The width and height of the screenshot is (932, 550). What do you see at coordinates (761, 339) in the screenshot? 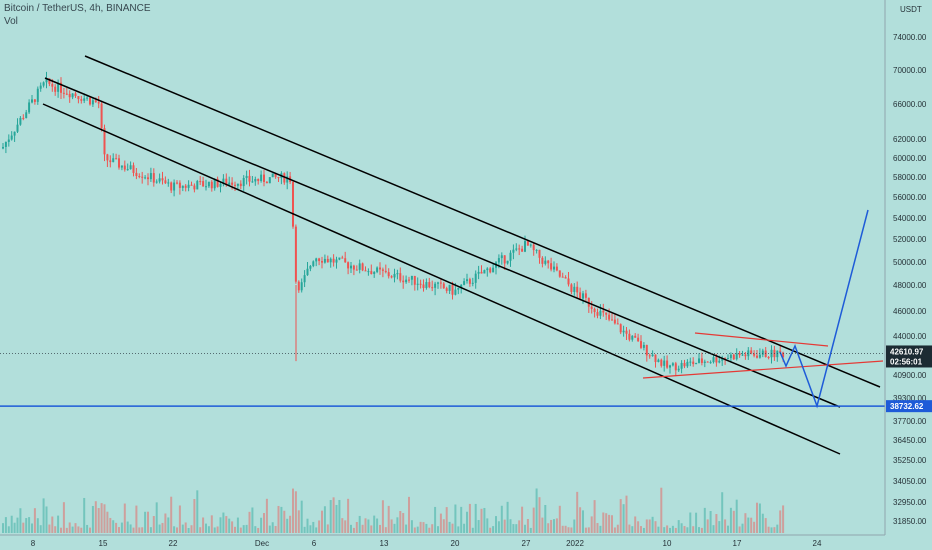
I see `triangle-upper` at bounding box center [761, 339].